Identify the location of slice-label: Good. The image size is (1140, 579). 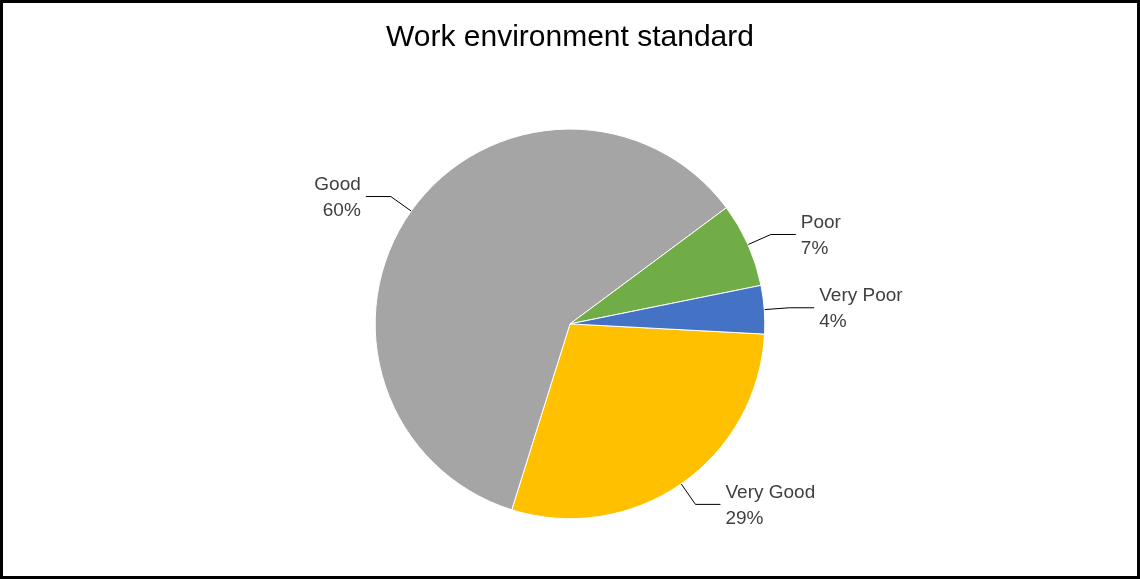
(337, 184).